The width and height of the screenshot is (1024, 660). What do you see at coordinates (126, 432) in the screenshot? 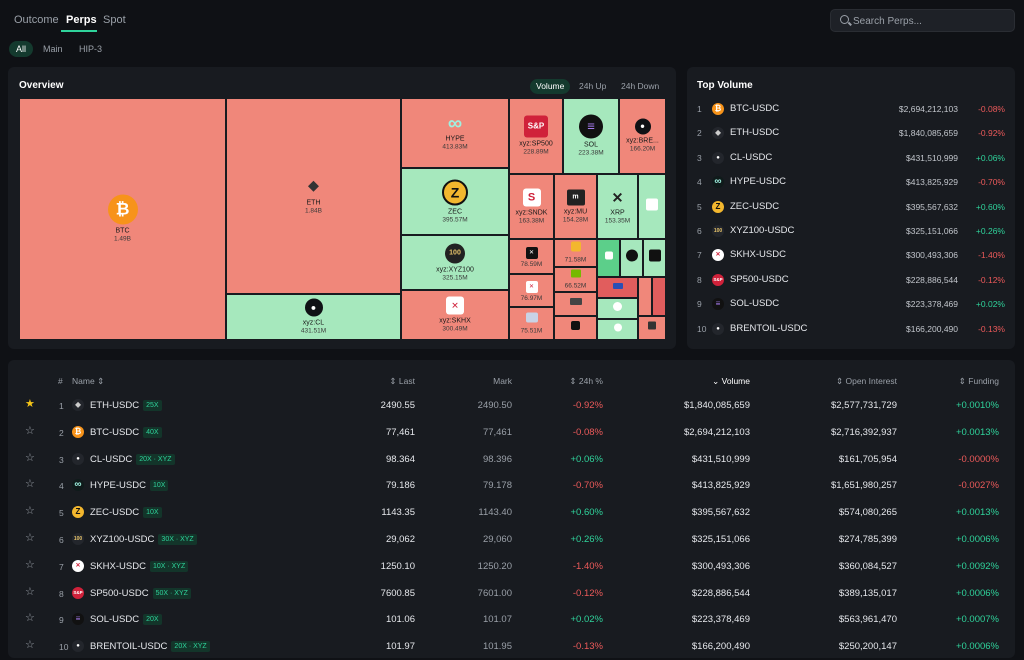
I see `market-symbol: BTC-USDC 40X` at bounding box center [126, 432].